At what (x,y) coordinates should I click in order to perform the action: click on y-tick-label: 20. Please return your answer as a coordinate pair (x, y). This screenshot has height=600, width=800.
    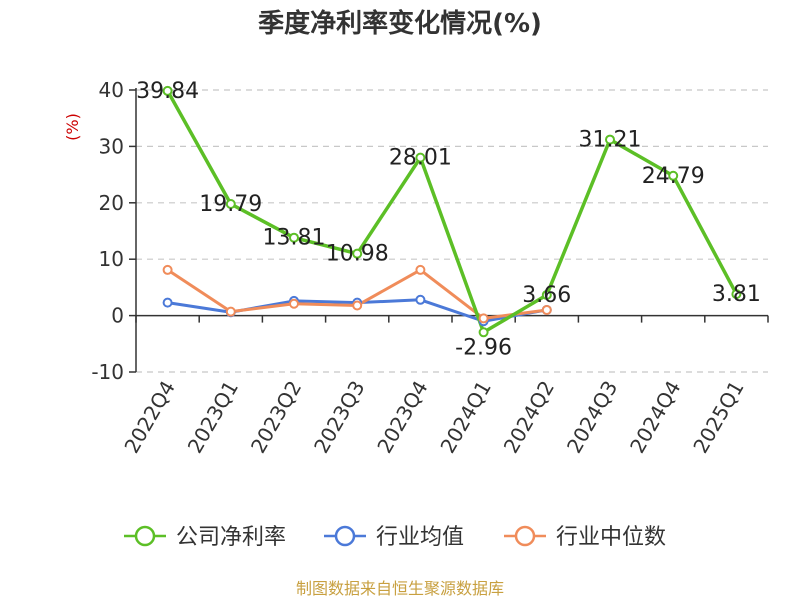
    Looking at the image, I should click on (111, 203).